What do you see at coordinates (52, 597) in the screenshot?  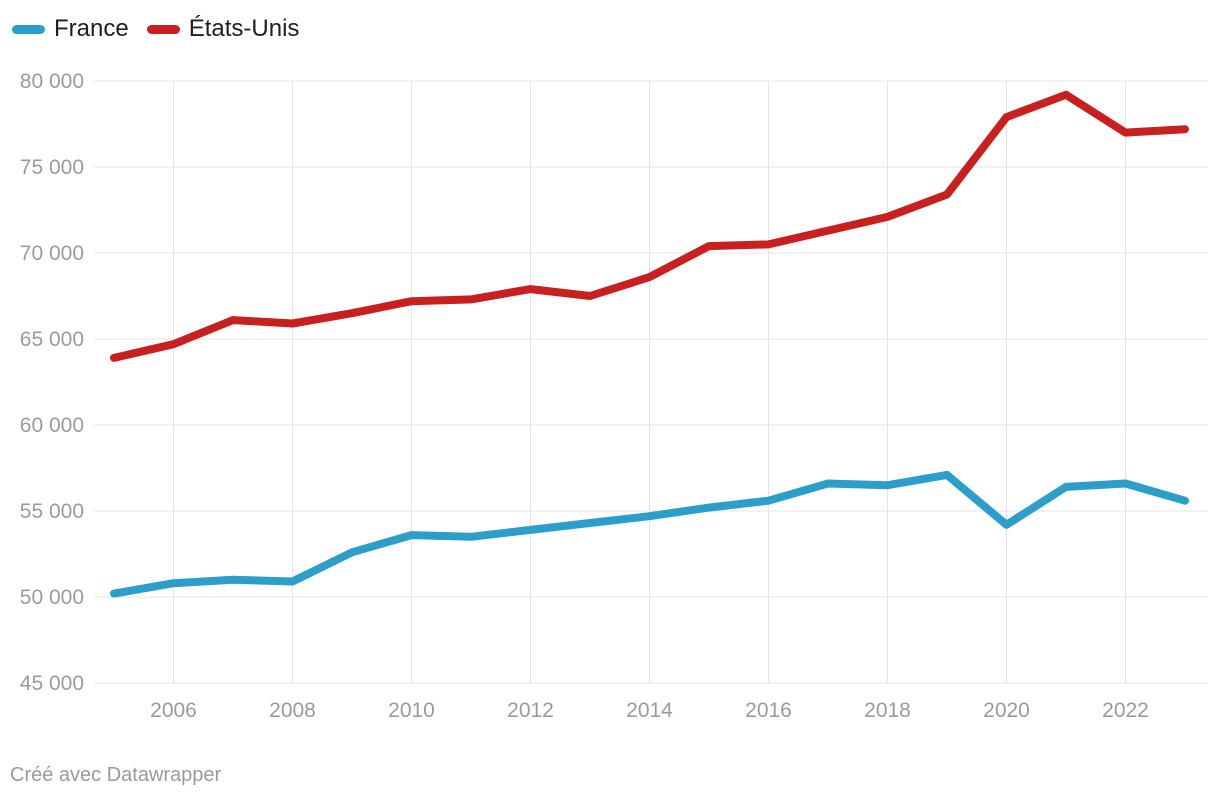 I see `y-tick-label-50000: 50 000` at bounding box center [52, 597].